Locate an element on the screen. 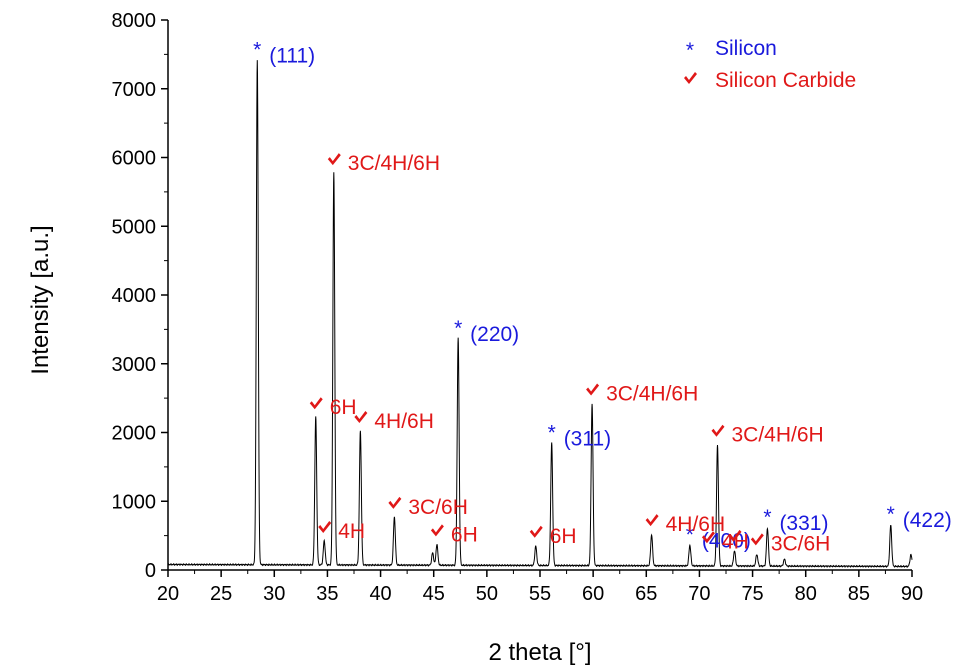 The width and height of the screenshot is (978, 671). x-tick-label: 80 is located at coordinates (806, 594).